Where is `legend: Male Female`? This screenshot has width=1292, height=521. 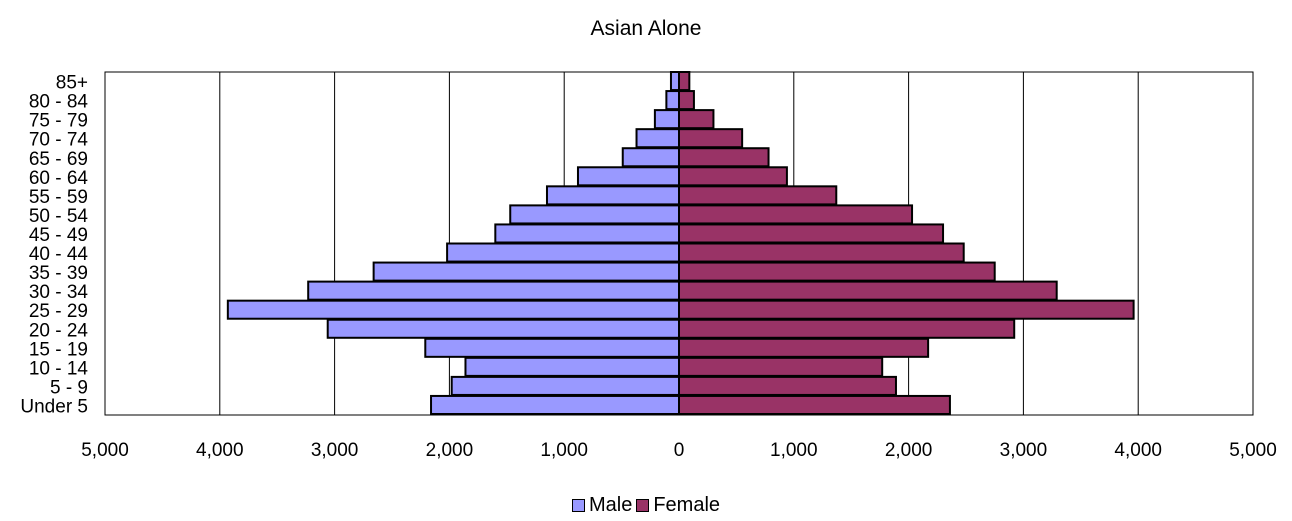
legend: Male Female is located at coordinates (646, 505).